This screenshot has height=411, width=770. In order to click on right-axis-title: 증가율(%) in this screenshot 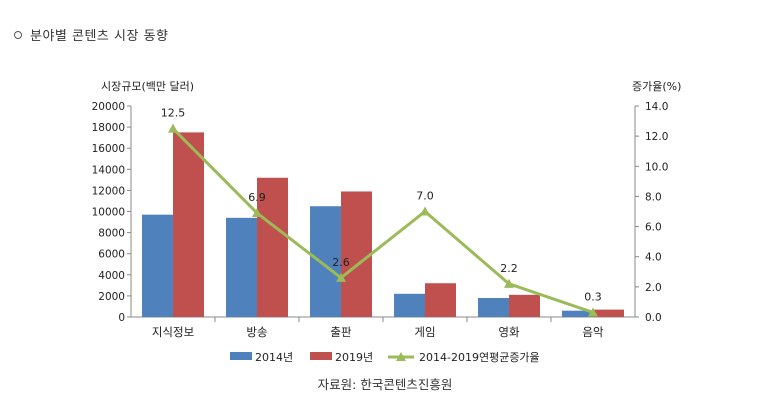, I will do `click(656, 86)`.